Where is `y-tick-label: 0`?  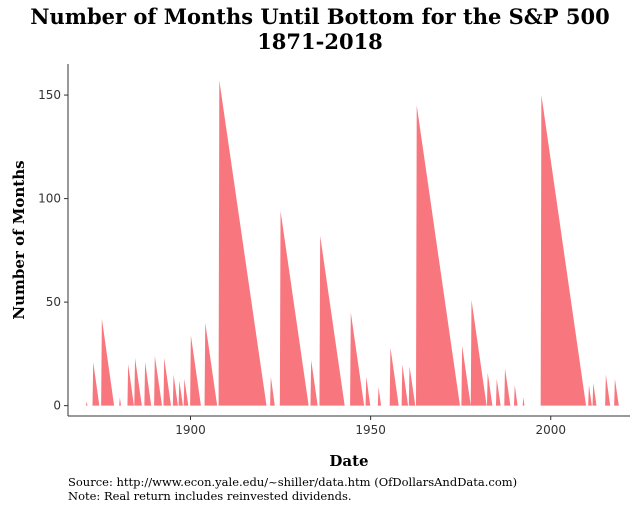
y-tick-label: 0 is located at coordinates (57, 406).